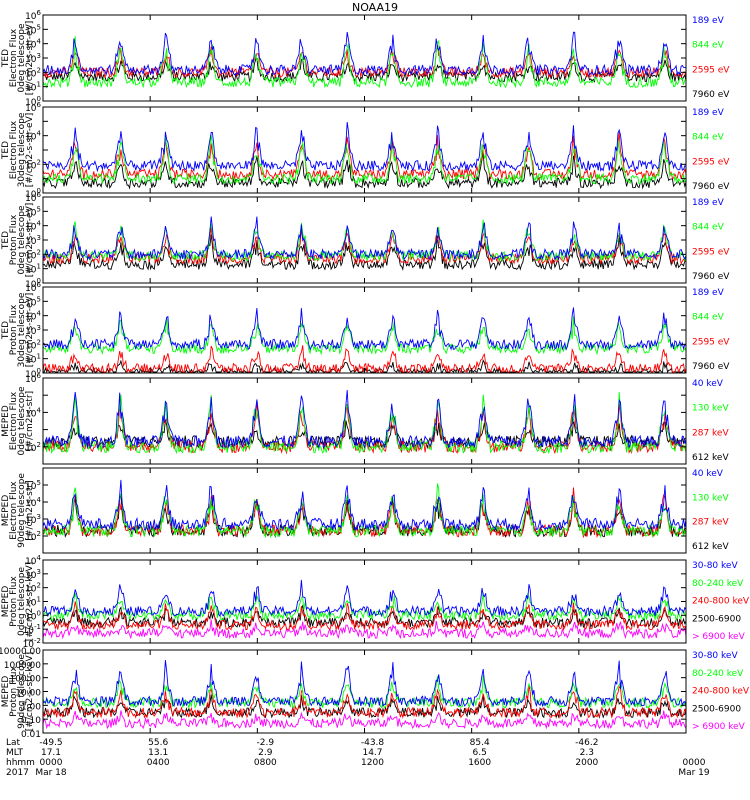 The width and height of the screenshot is (750, 800). I want to click on y-tick-label: 100.00, so click(26, 680).